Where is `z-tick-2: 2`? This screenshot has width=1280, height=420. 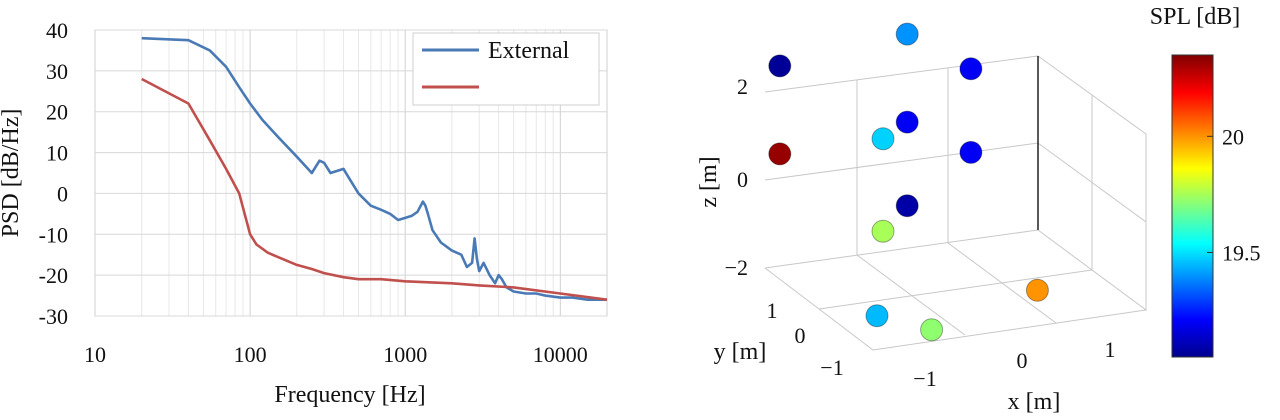
z-tick-2: 2 is located at coordinates (742, 86).